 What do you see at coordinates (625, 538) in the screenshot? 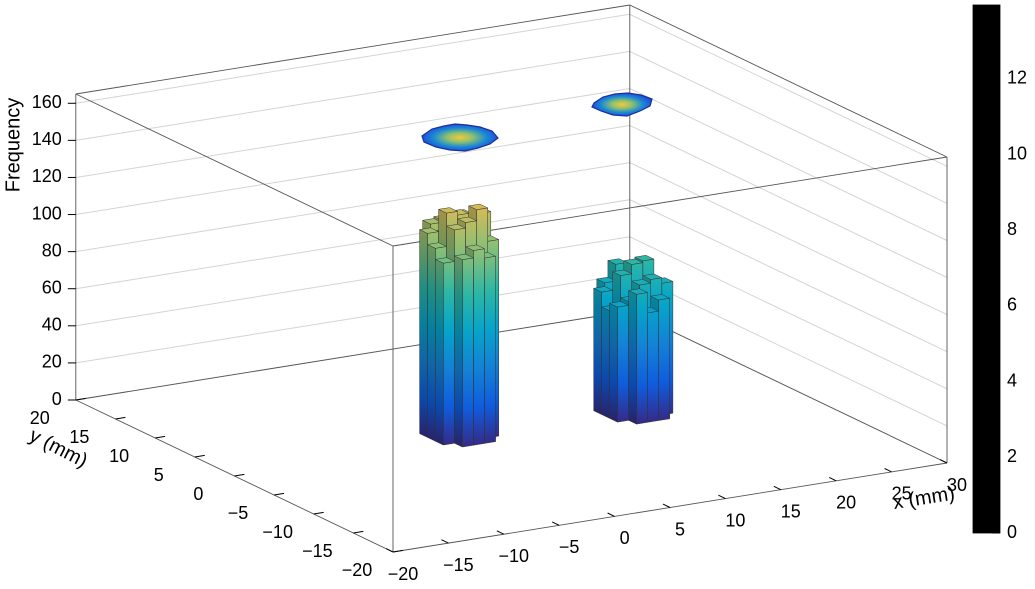
I see `x-tick-label: 0` at bounding box center [625, 538].